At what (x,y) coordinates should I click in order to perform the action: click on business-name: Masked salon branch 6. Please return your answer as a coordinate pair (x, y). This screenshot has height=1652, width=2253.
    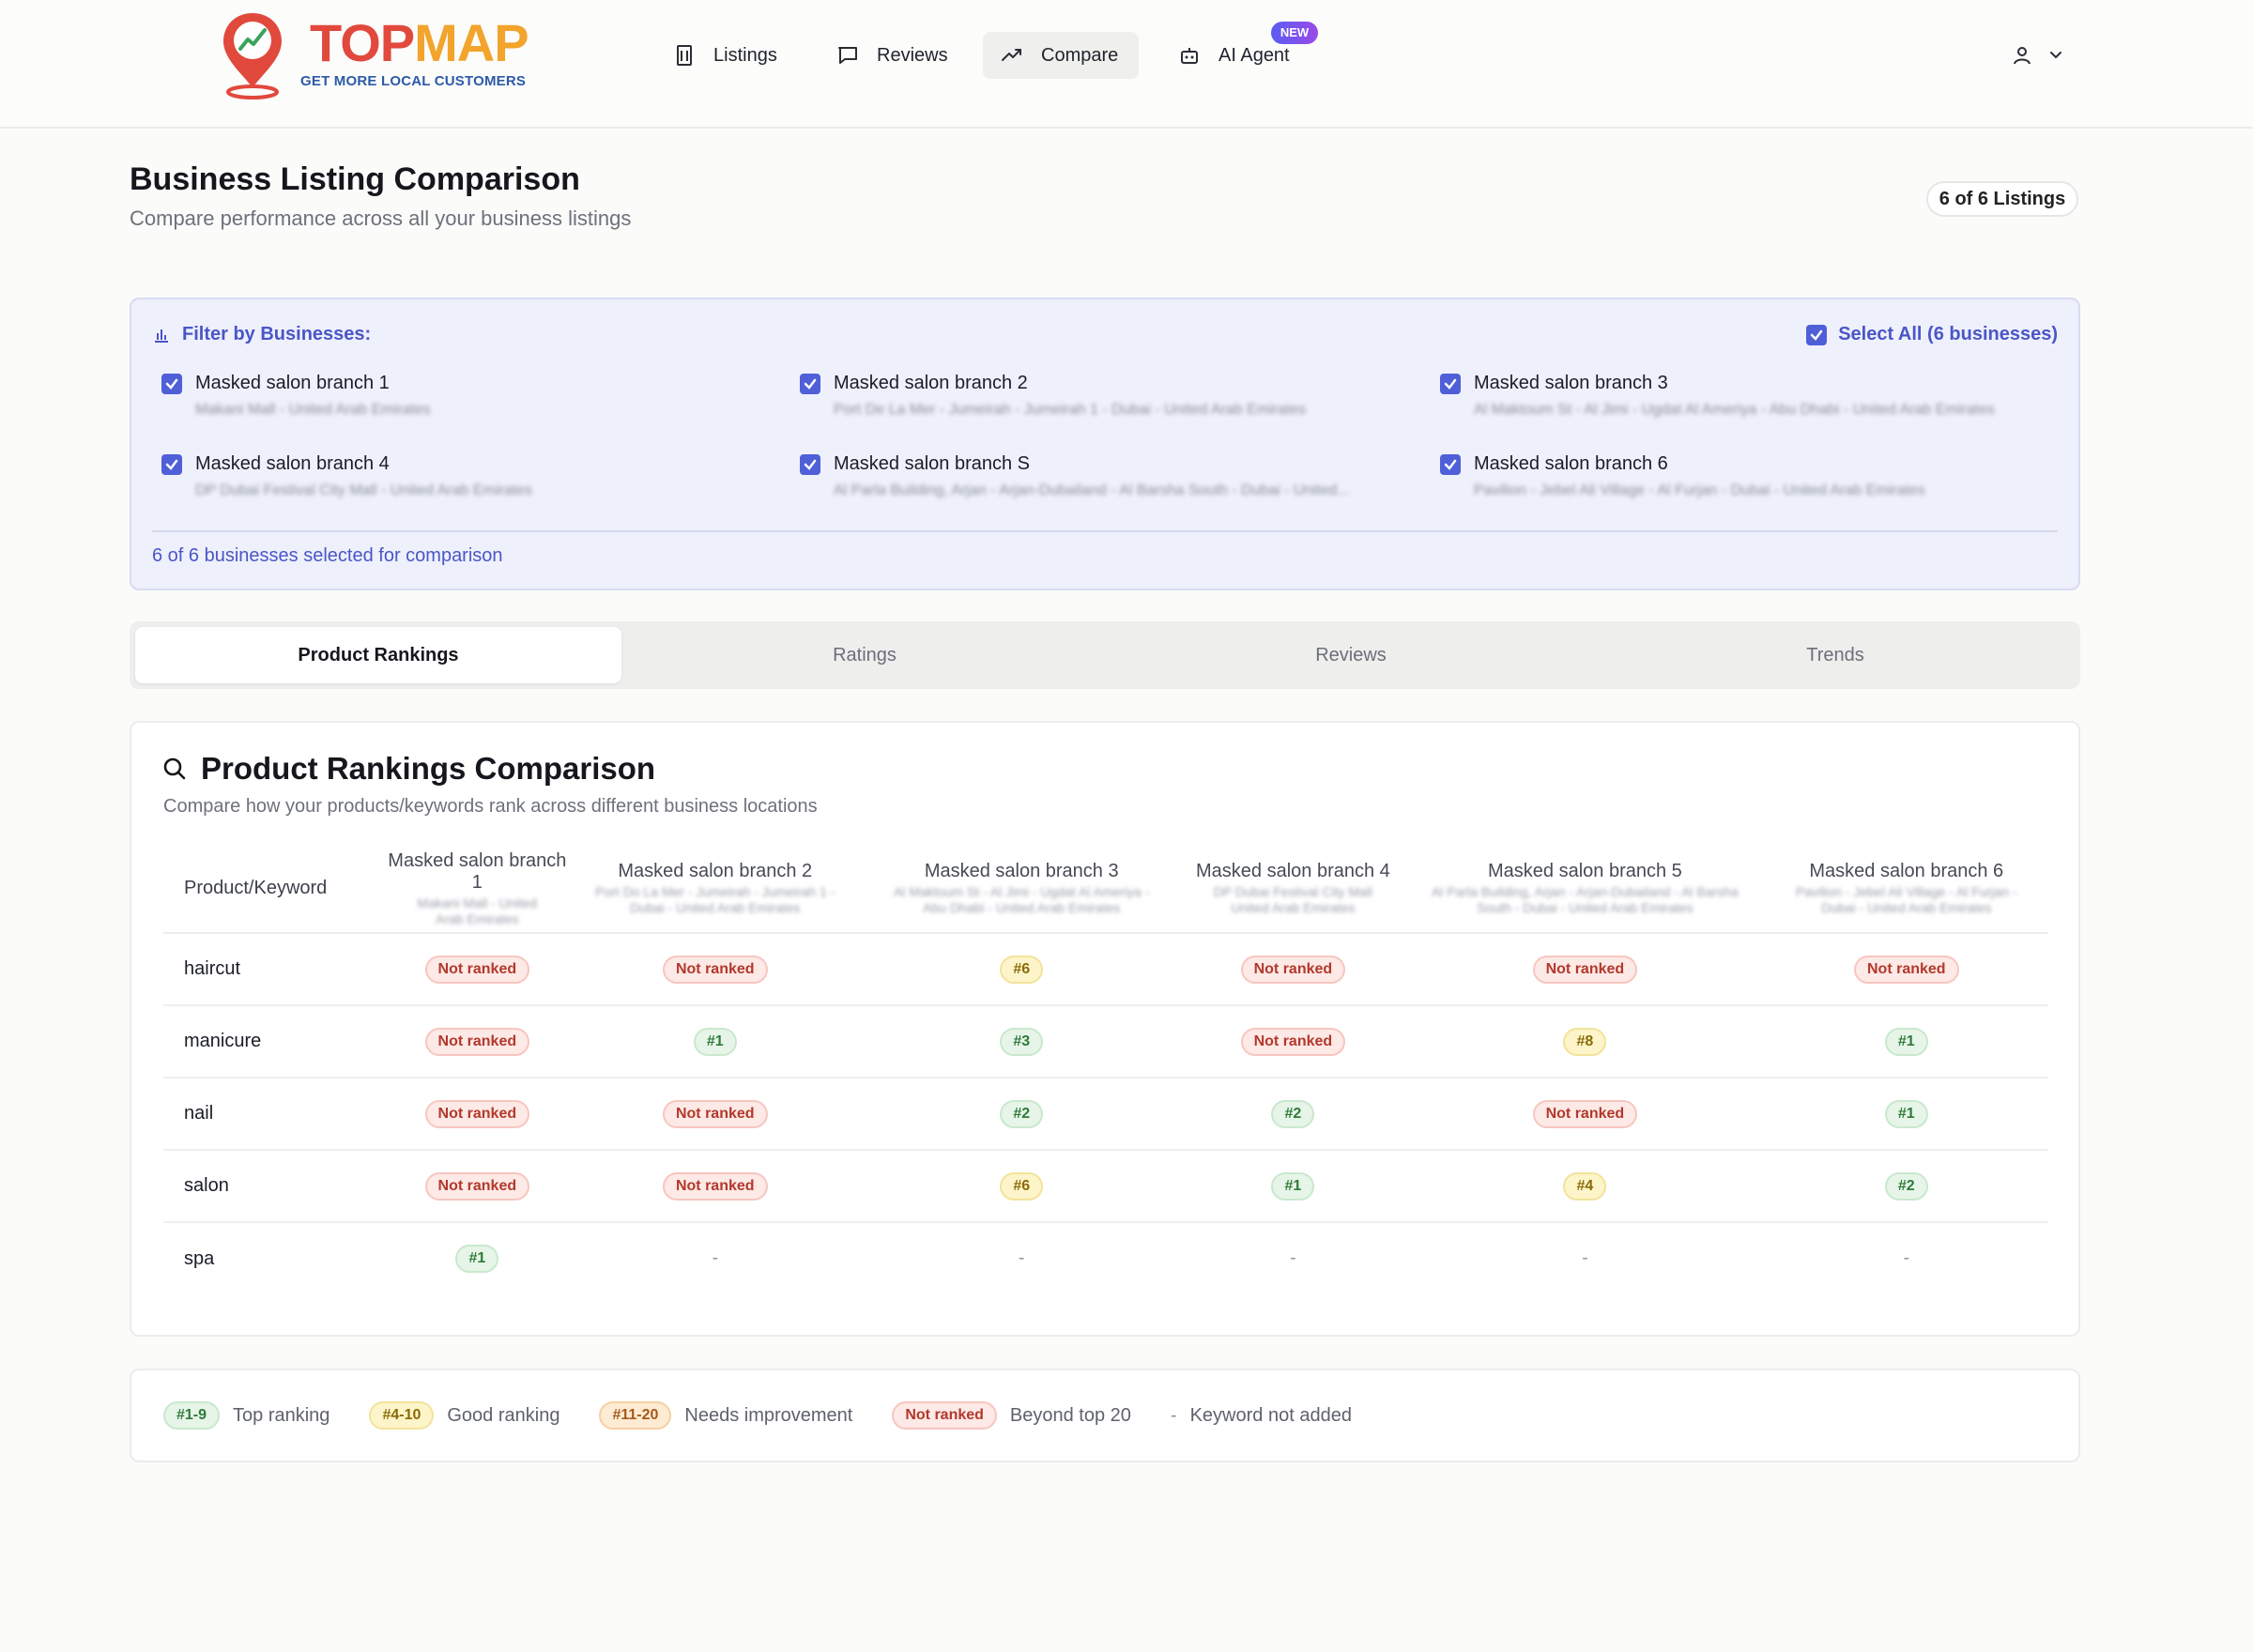
    Looking at the image, I should click on (1571, 463).